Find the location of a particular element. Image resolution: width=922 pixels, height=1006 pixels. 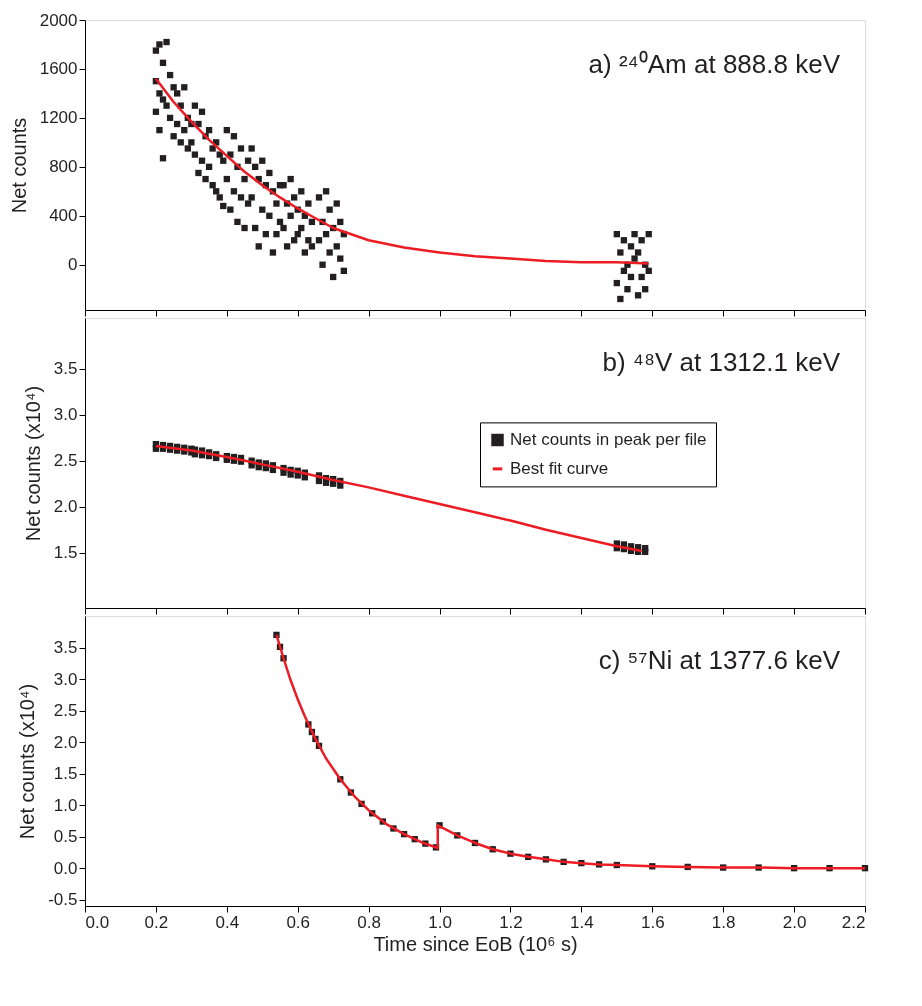

y-tick-label: 1200 is located at coordinates (58, 118).